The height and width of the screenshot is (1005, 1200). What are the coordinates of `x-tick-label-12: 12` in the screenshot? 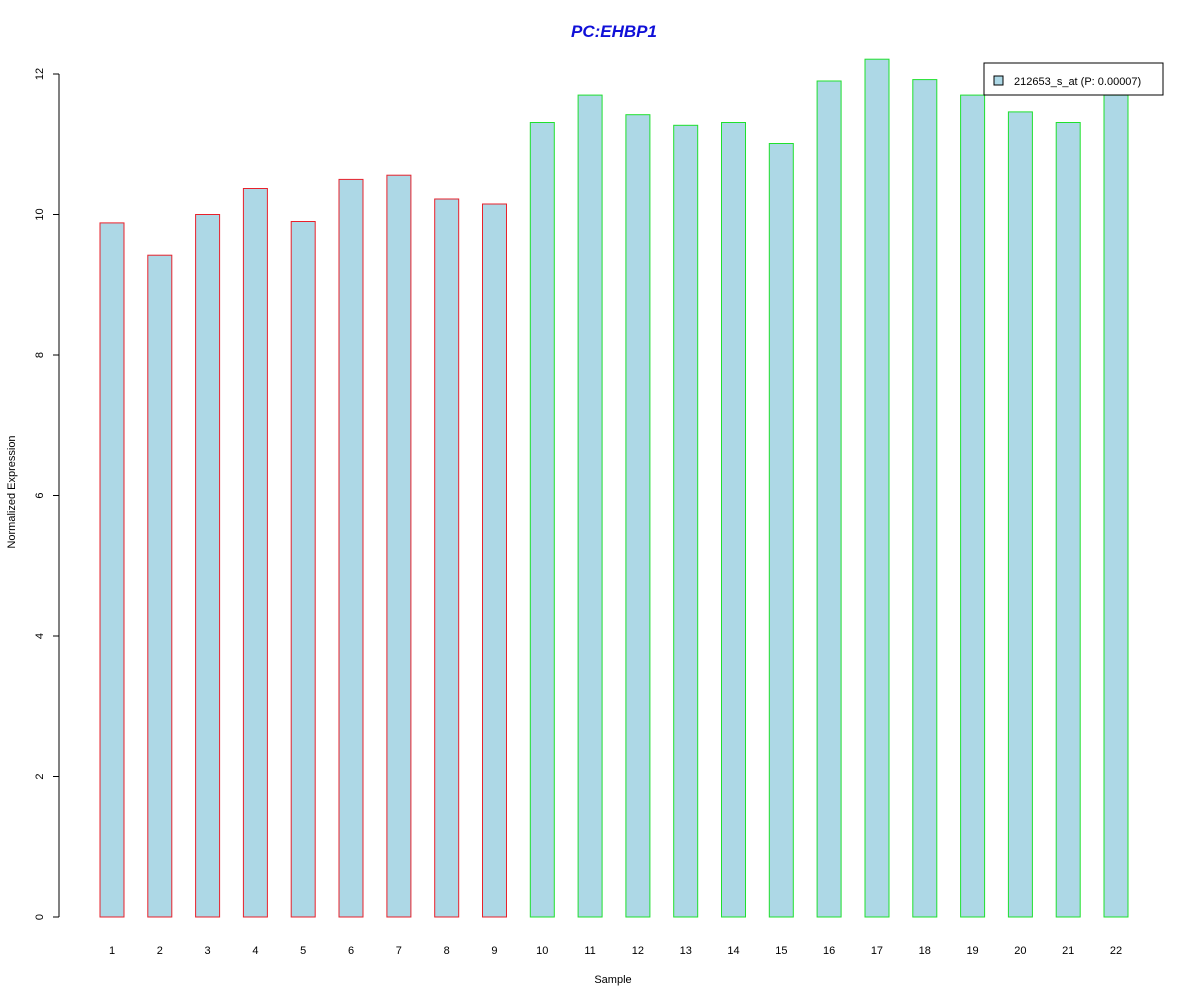 It's located at (638, 951).